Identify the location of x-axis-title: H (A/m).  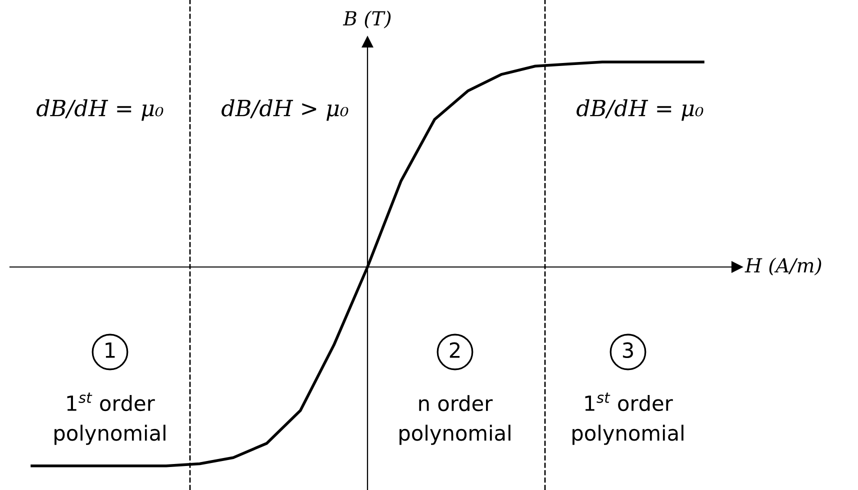
(783, 267).